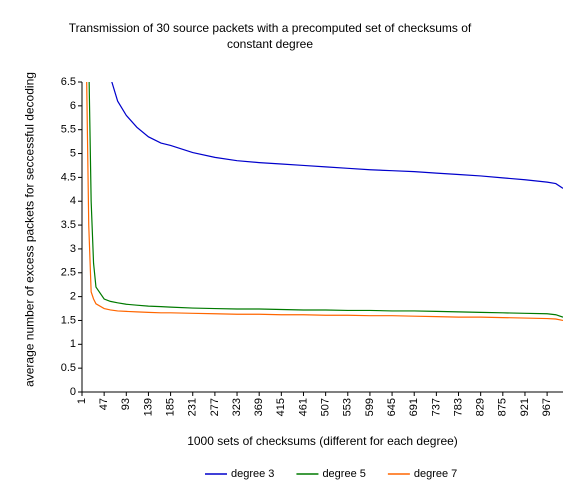  I want to click on x-tick-label: 645, so click(392, 407).